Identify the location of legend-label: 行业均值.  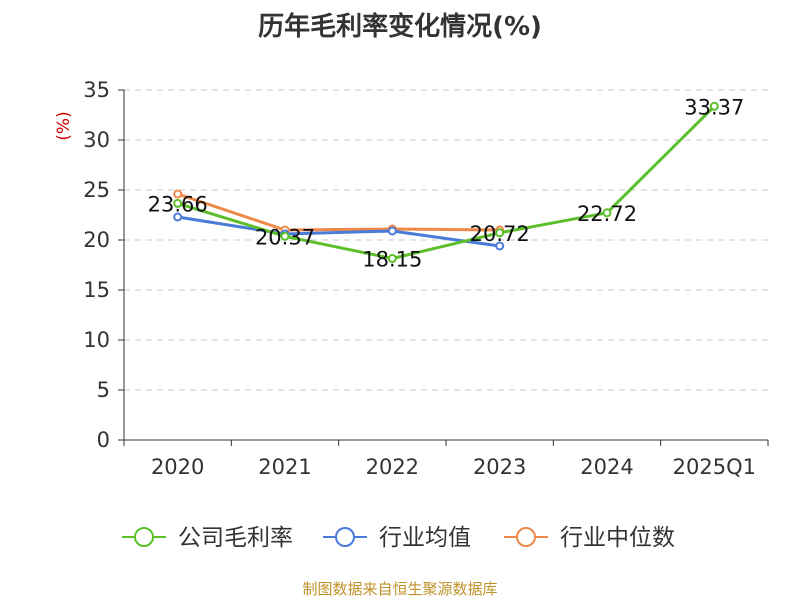
(425, 538).